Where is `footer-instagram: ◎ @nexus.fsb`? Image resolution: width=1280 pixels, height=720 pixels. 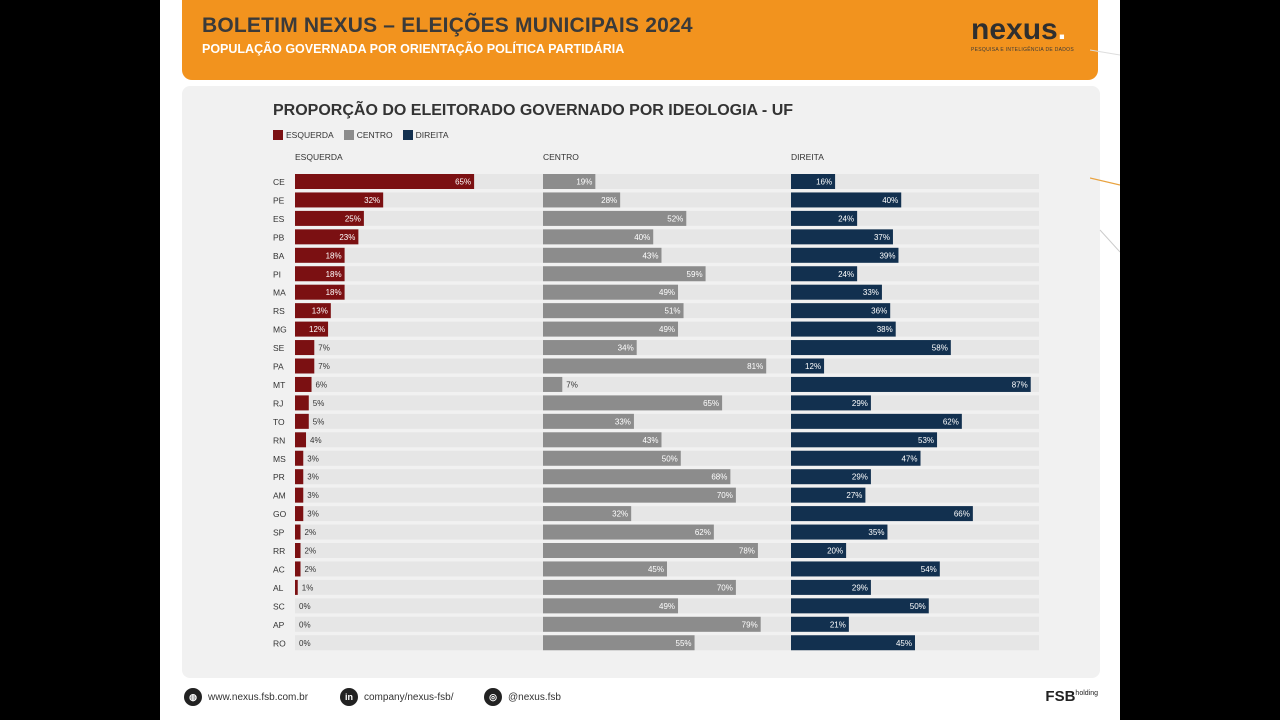
footer-instagram: ◎ @nexus.fsb is located at coordinates (522, 697).